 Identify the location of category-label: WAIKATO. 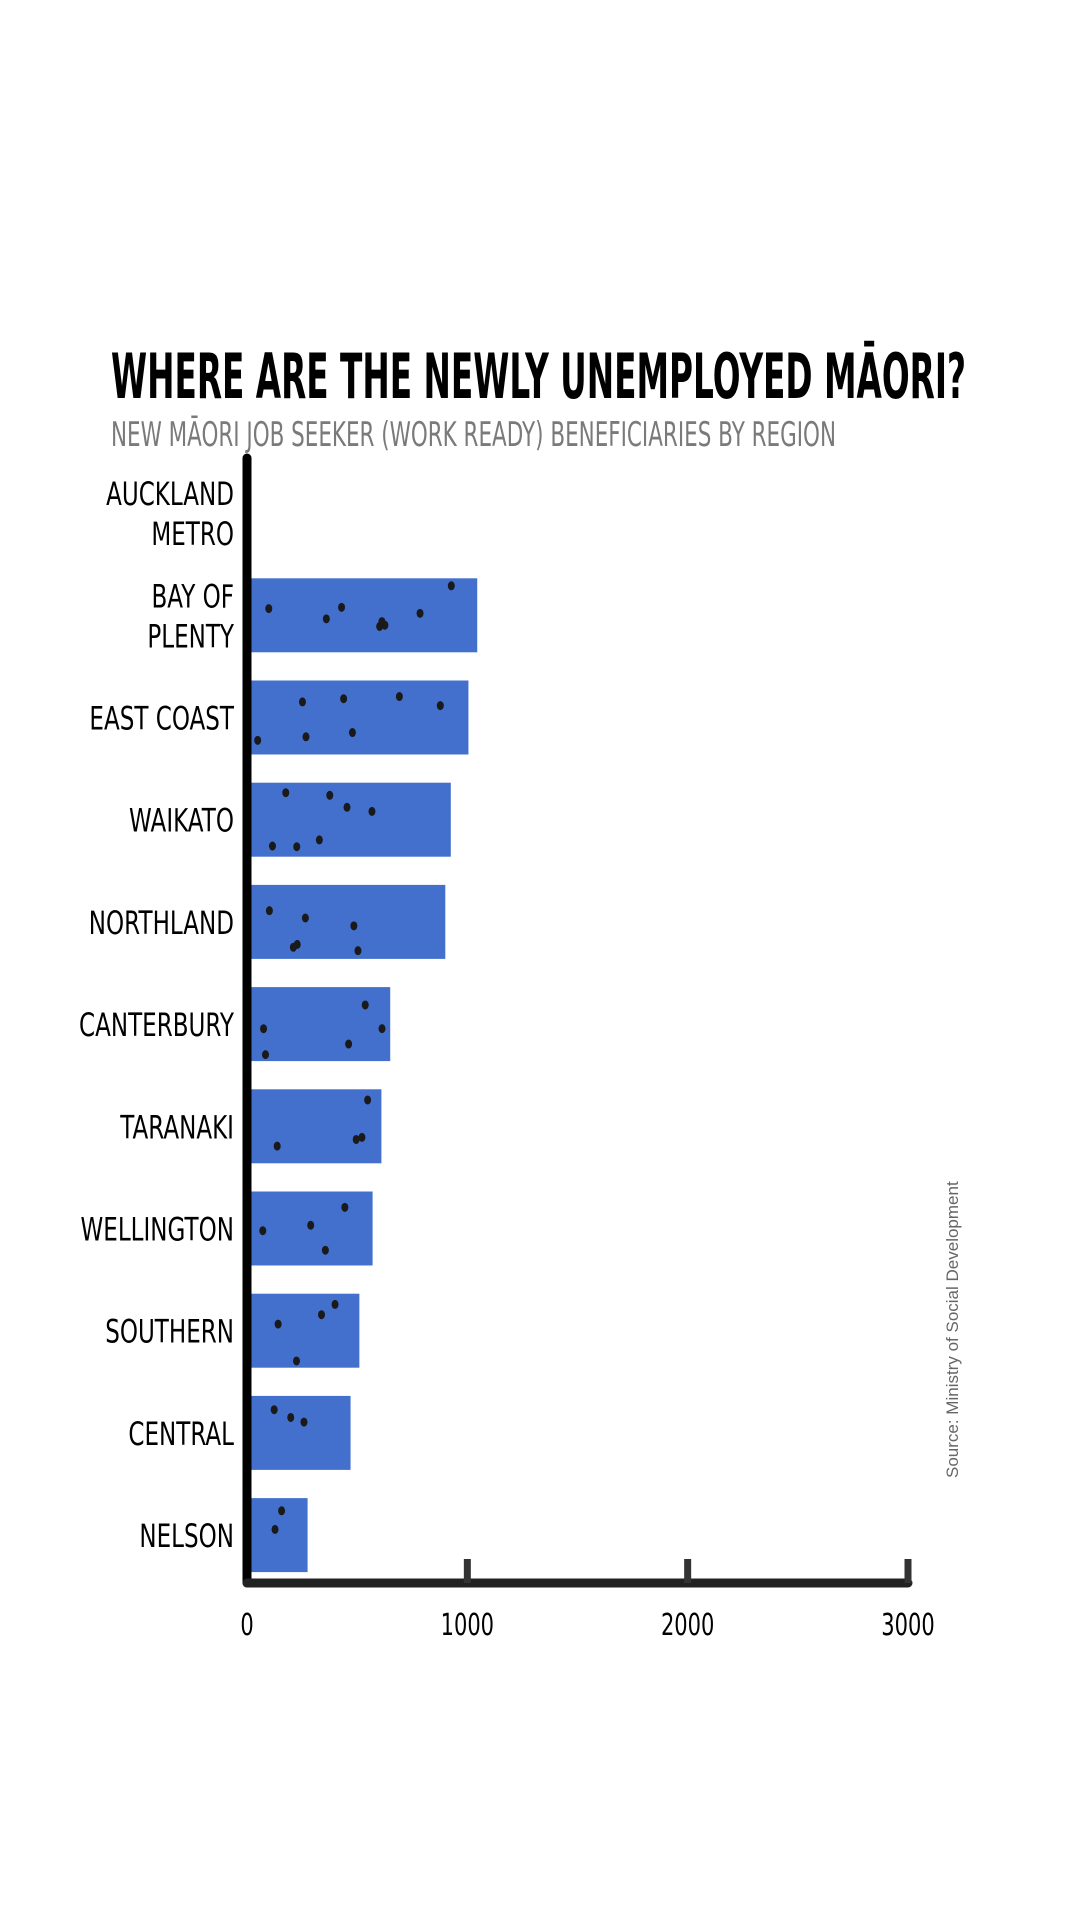
(181, 821).